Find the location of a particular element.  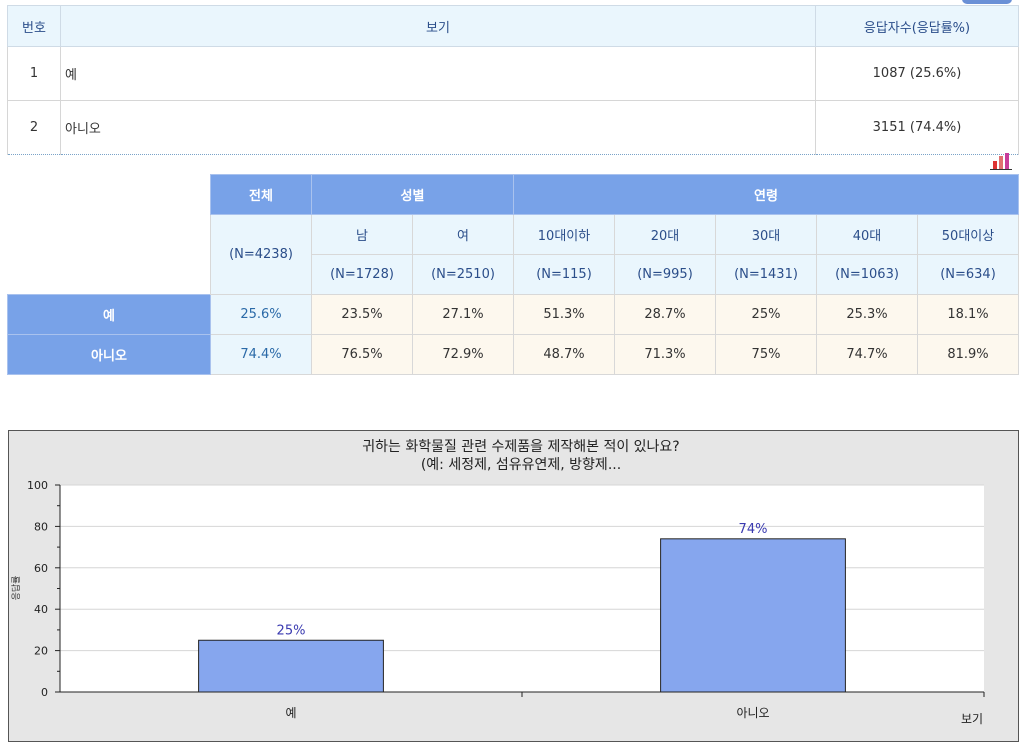

summary-row: 1 예 1087 (25.6%) is located at coordinates (513, 73).